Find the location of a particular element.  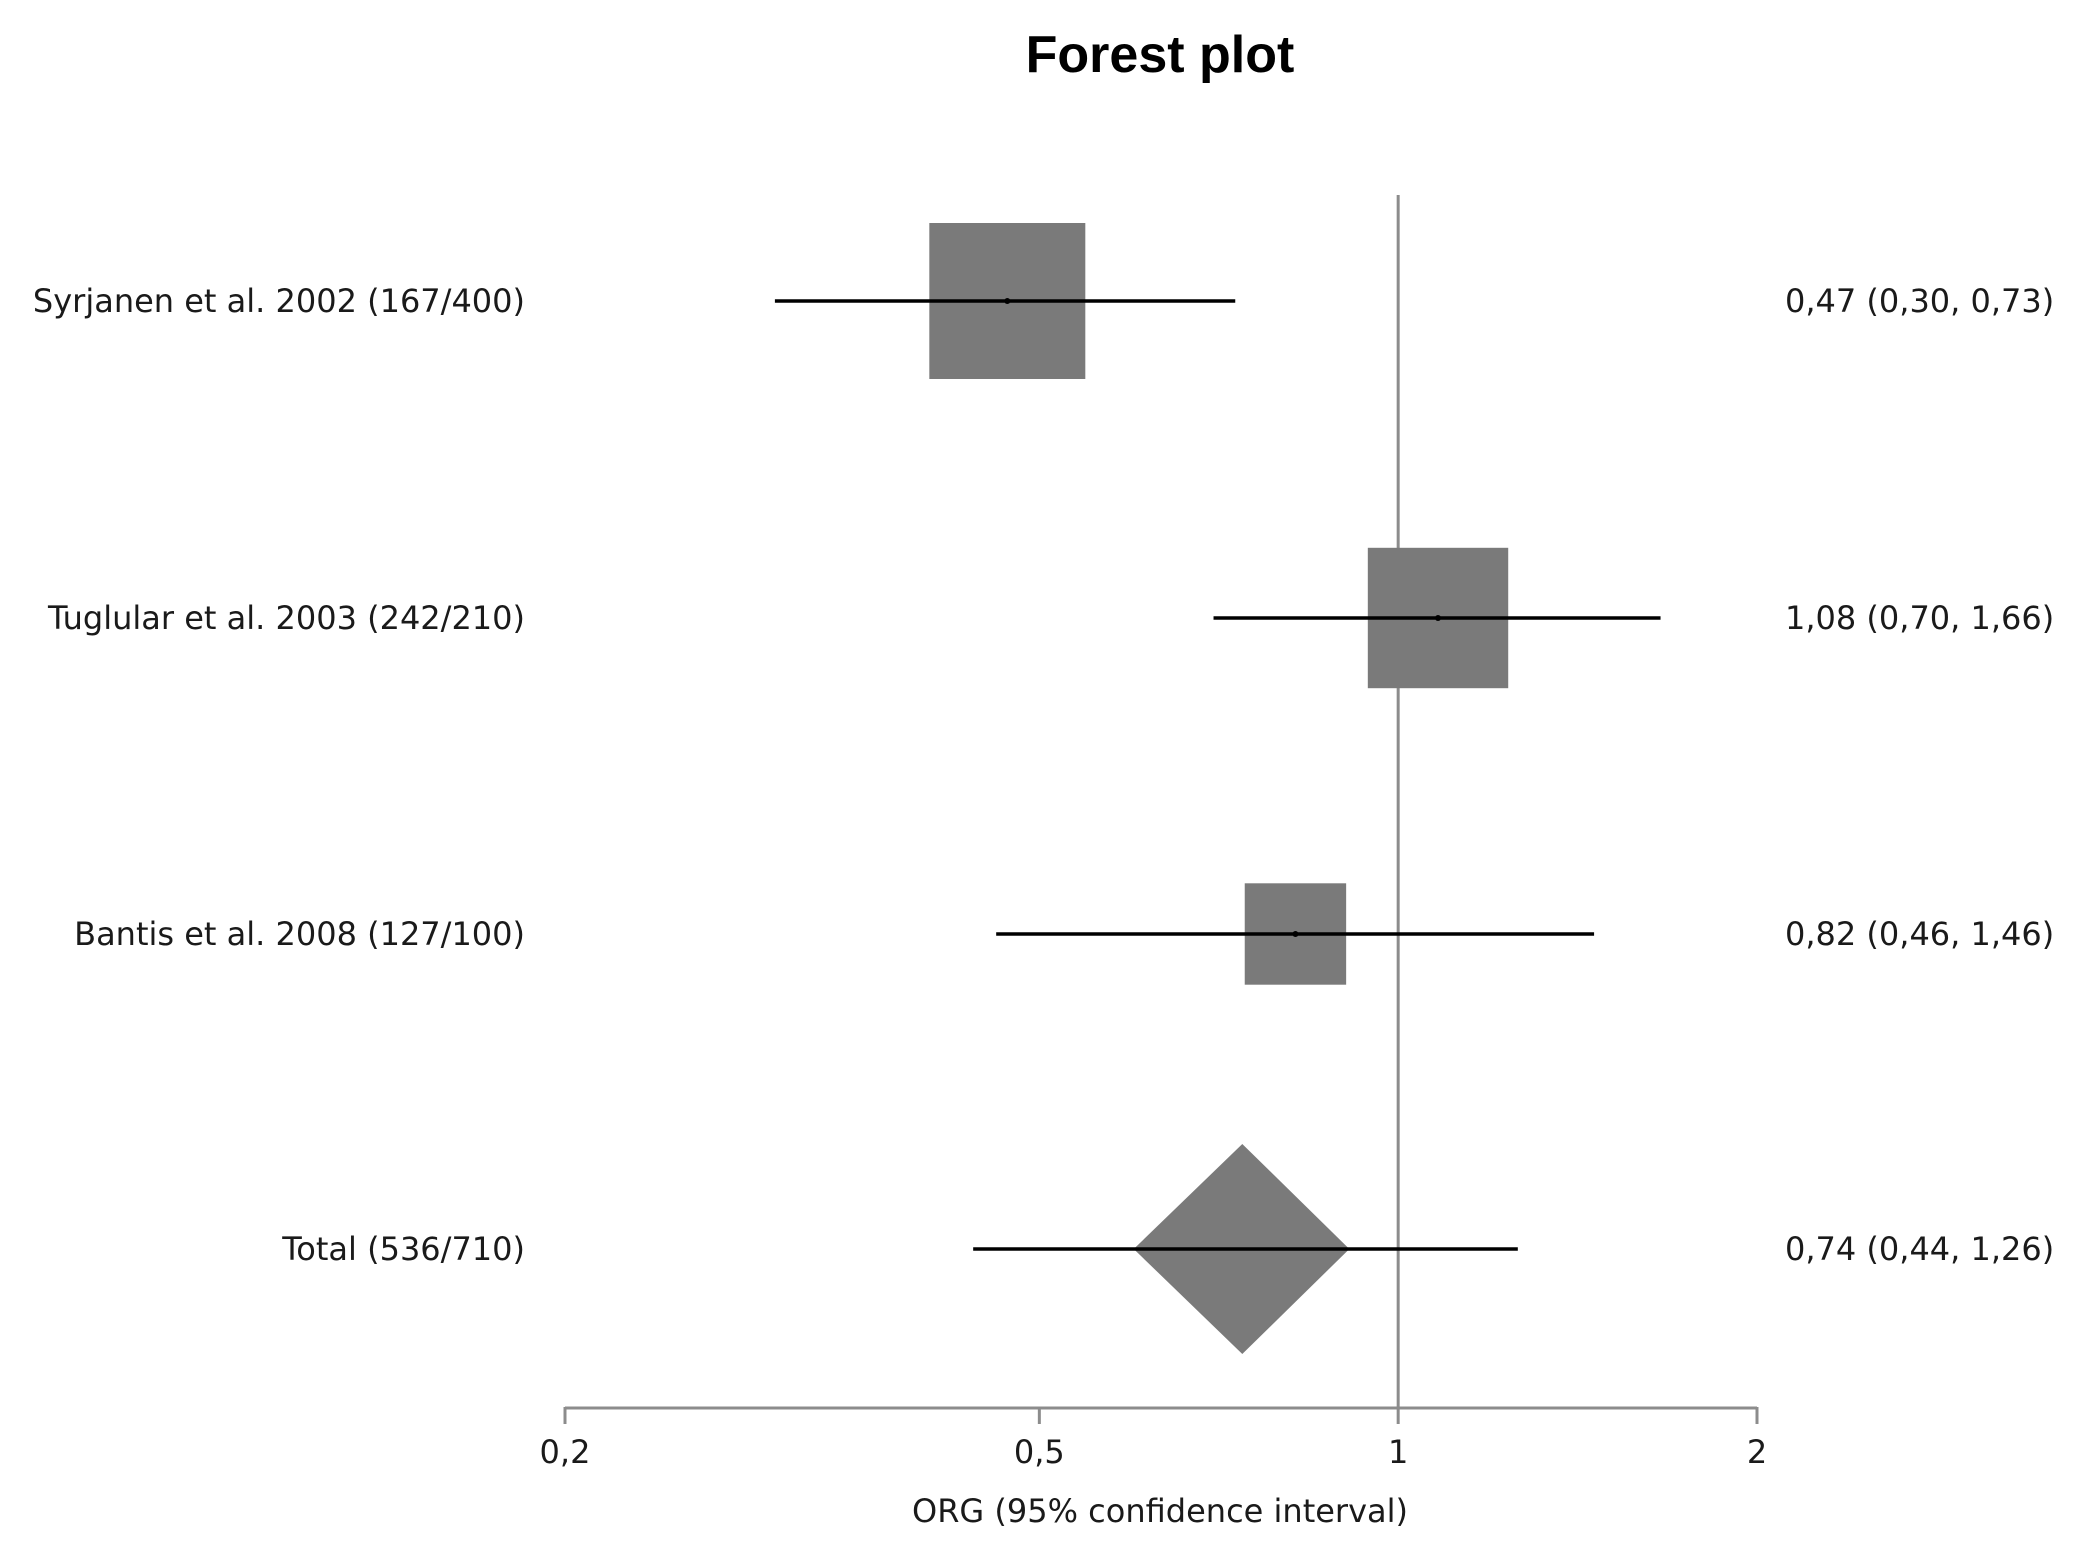

study-label: Tuglular et al. 2003 (242/210) is located at coordinates (286, 618).